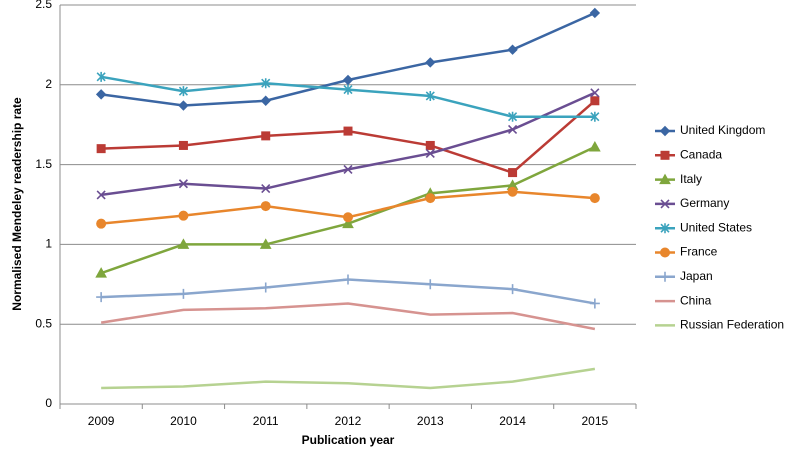  Describe the element at coordinates (704, 203) in the screenshot. I see `legend-label: Germany` at that location.